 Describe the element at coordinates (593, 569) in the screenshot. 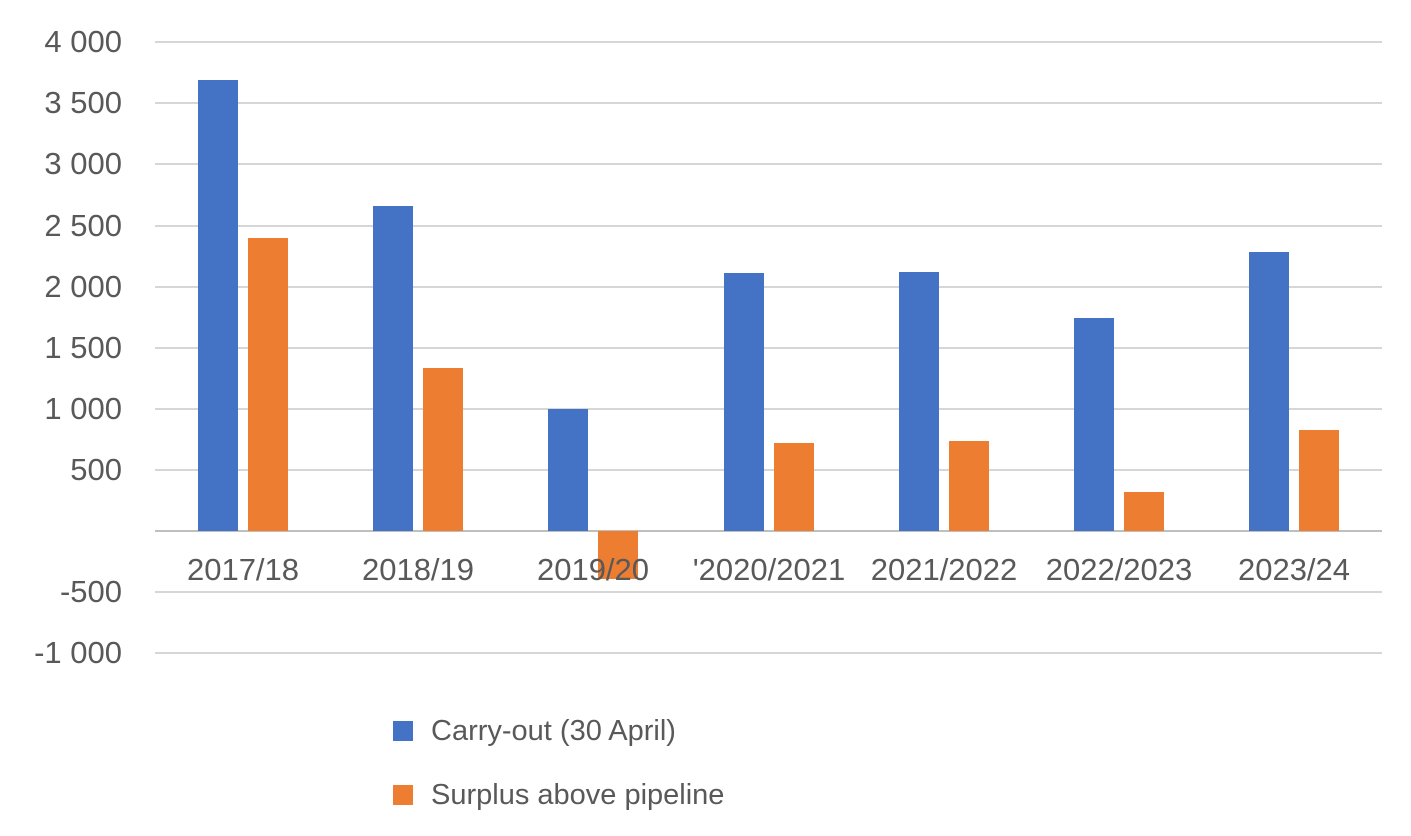

I see `x-axis-label-2019-20: 2019/20` at that location.